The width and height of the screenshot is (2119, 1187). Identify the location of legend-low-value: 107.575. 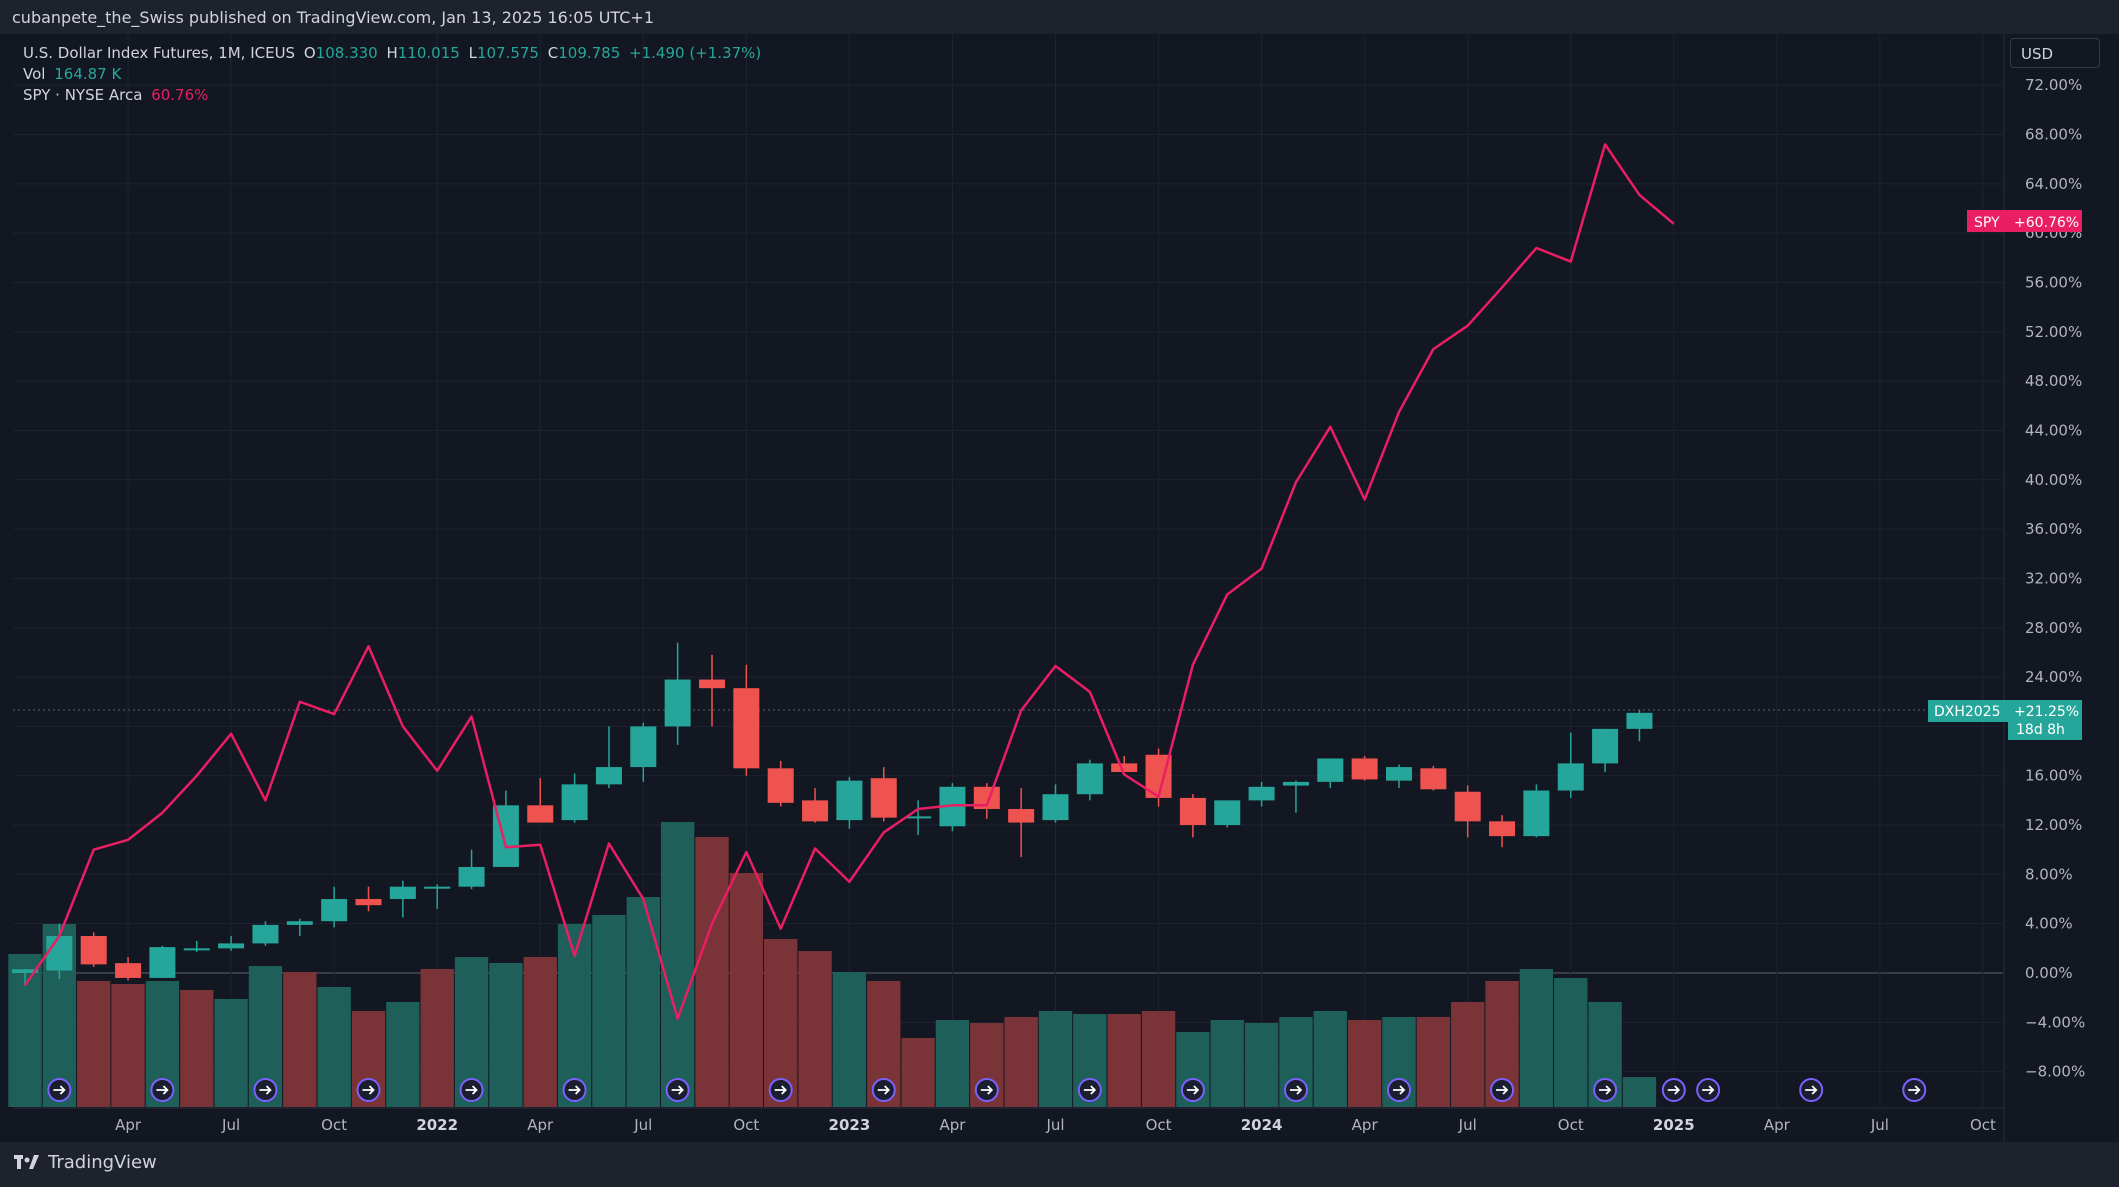
(507, 53).